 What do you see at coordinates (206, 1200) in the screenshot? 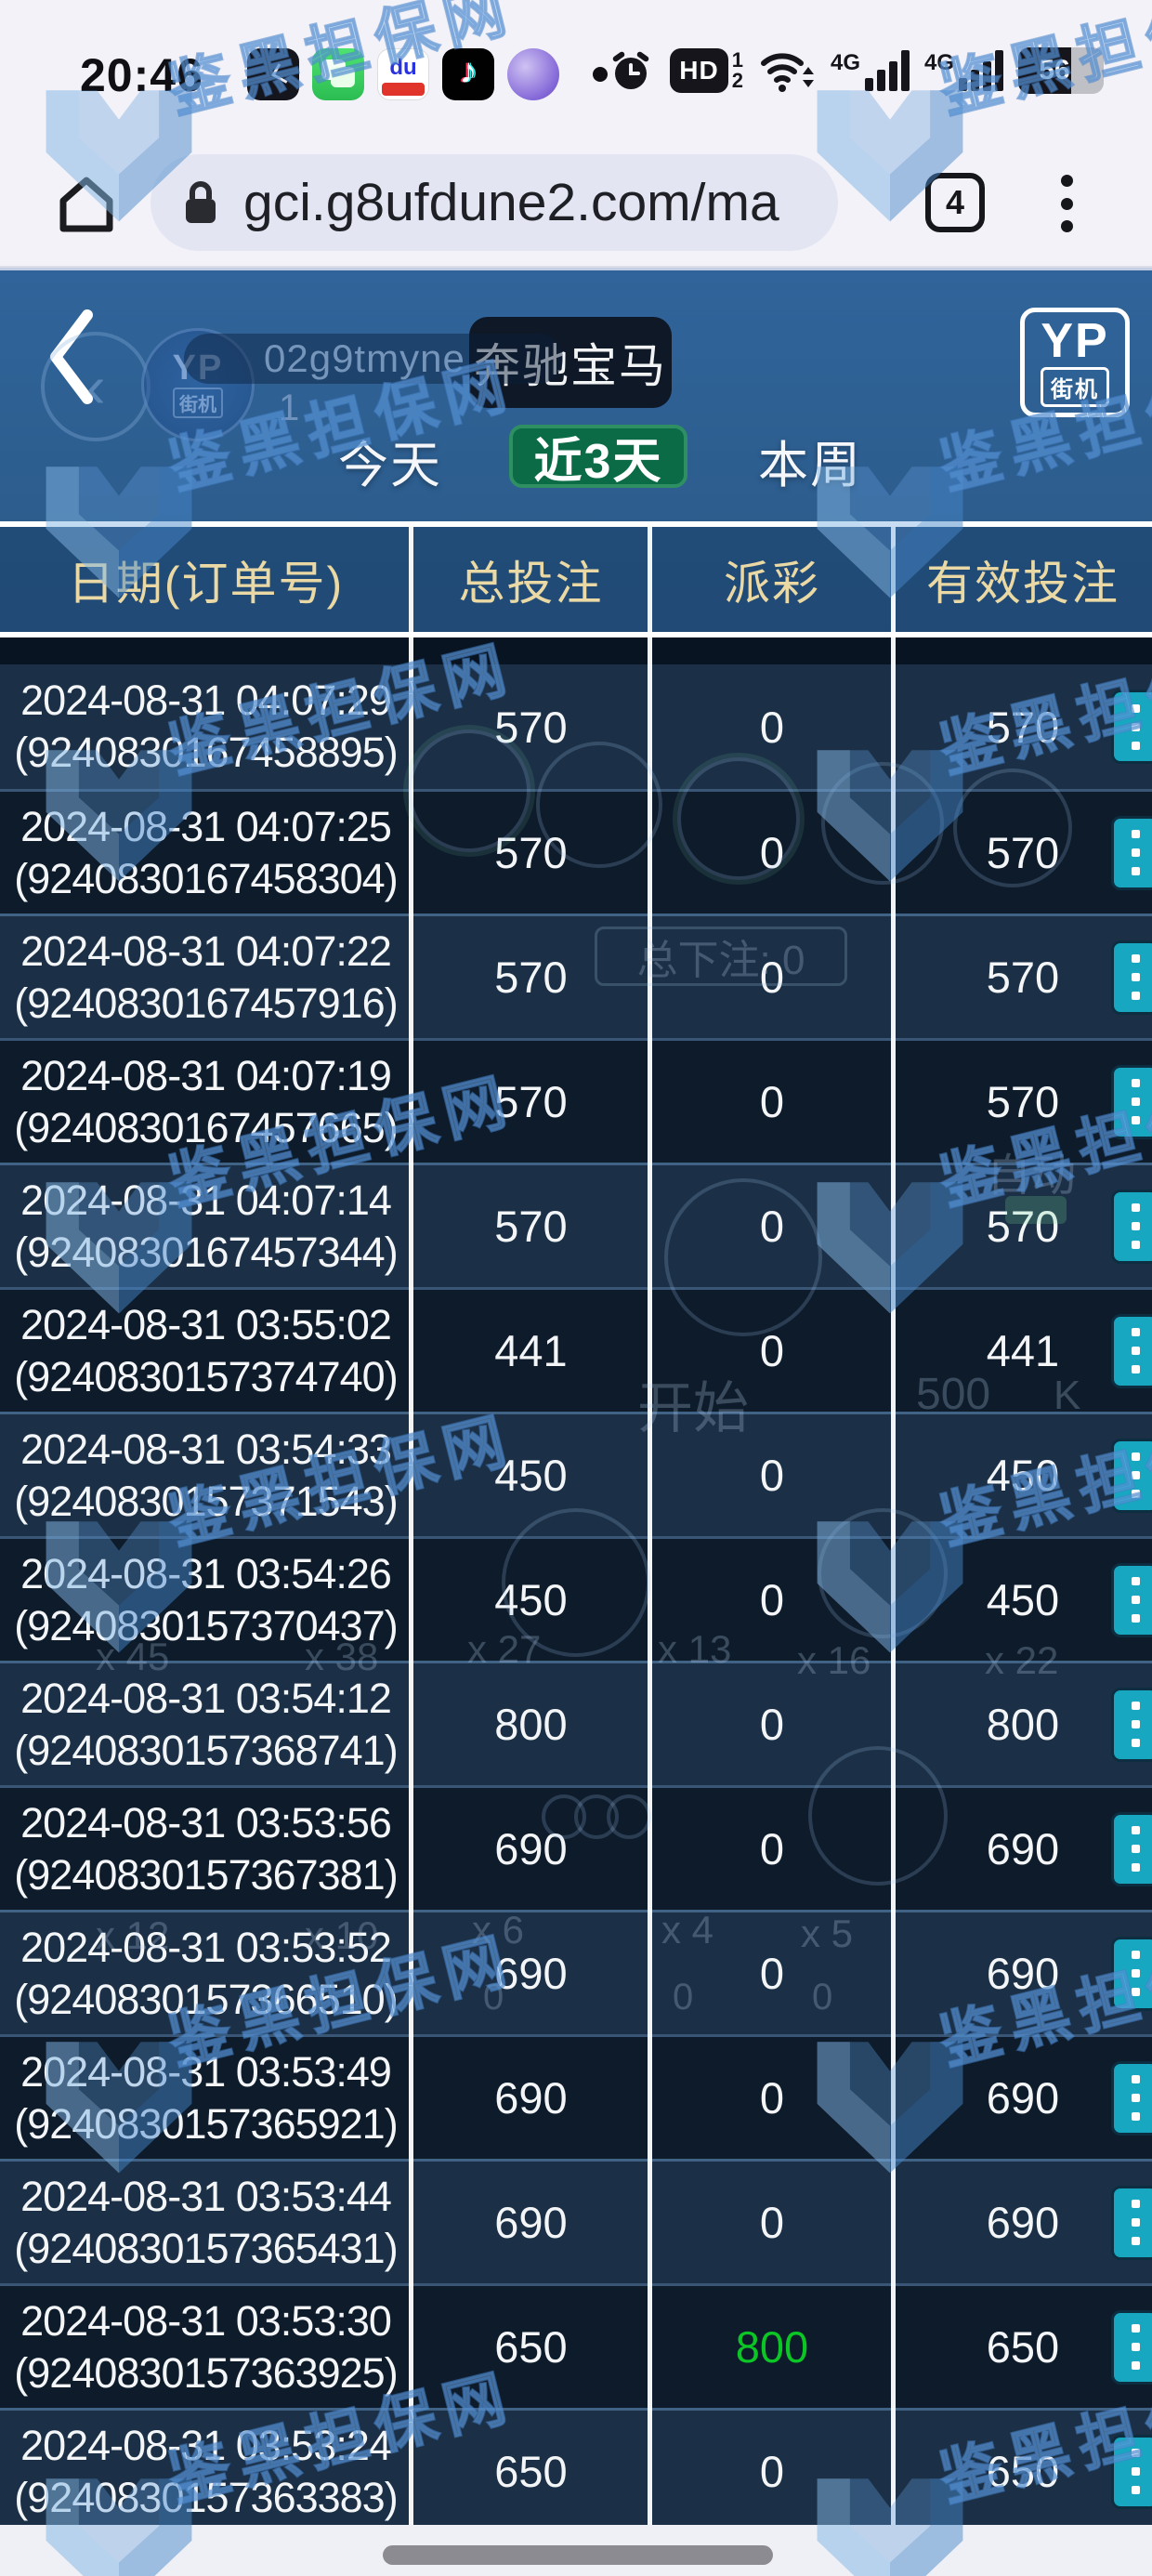
I see `row-date: 2024-08-31 04:07:14` at bounding box center [206, 1200].